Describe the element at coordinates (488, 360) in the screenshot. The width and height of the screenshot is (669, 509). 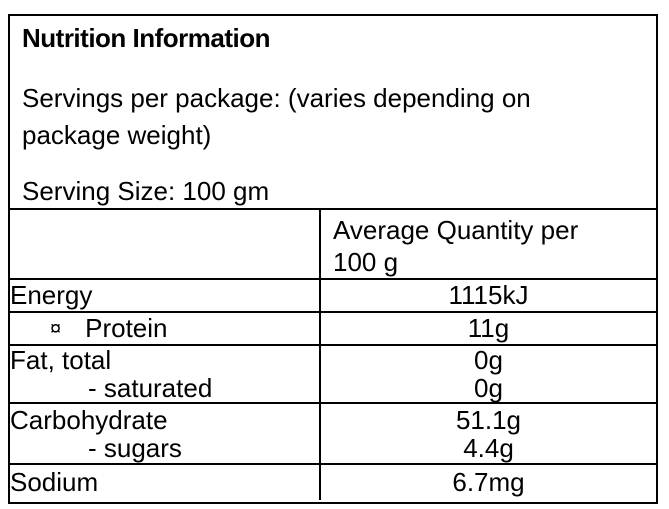
I see `fat-total-value: 0g` at that location.